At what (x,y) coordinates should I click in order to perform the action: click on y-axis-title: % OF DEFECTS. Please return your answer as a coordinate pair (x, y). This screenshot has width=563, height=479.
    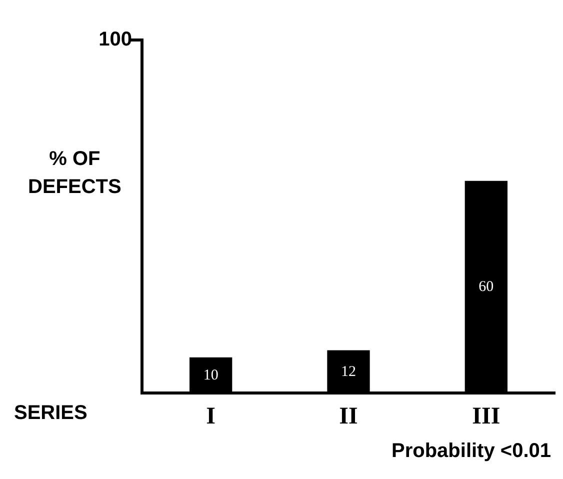
    Looking at the image, I should click on (75, 173).